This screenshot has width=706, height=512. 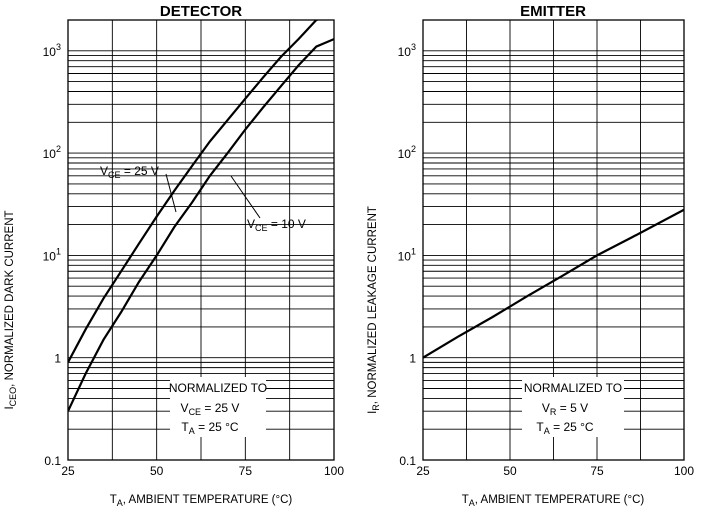 What do you see at coordinates (374, 310) in the screenshot?
I see `y-axis-label: IR, NORMALIZED LEAKAGE CURRENT` at bounding box center [374, 310].